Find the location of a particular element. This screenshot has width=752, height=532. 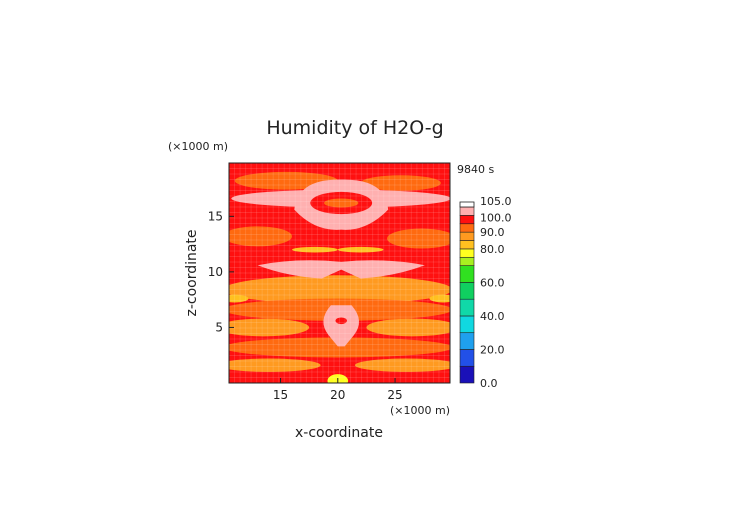

heatmap-plot: 15 20 25 5 10 15 is located at coordinates (329, 282).